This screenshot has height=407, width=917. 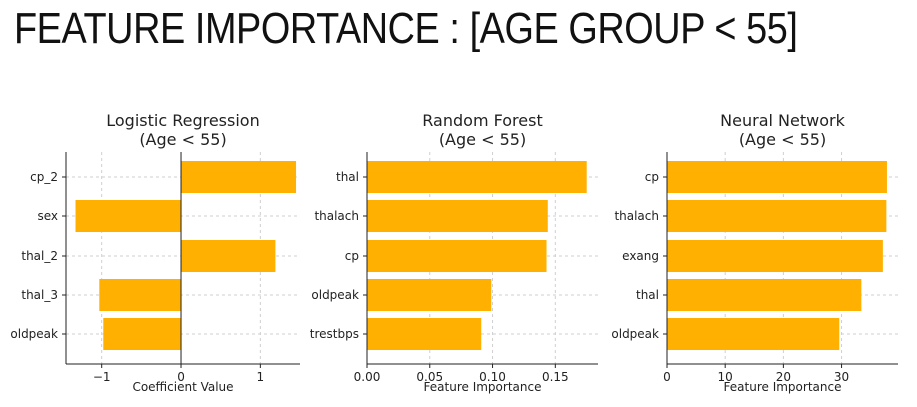 I want to click on y-tick-label: cp_2, so click(x=44, y=177).